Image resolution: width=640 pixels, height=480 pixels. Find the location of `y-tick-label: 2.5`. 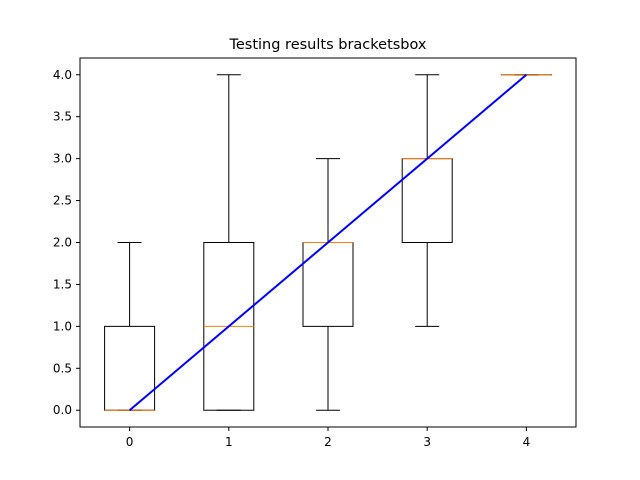

y-tick-label: 2.5 is located at coordinates (62, 201).